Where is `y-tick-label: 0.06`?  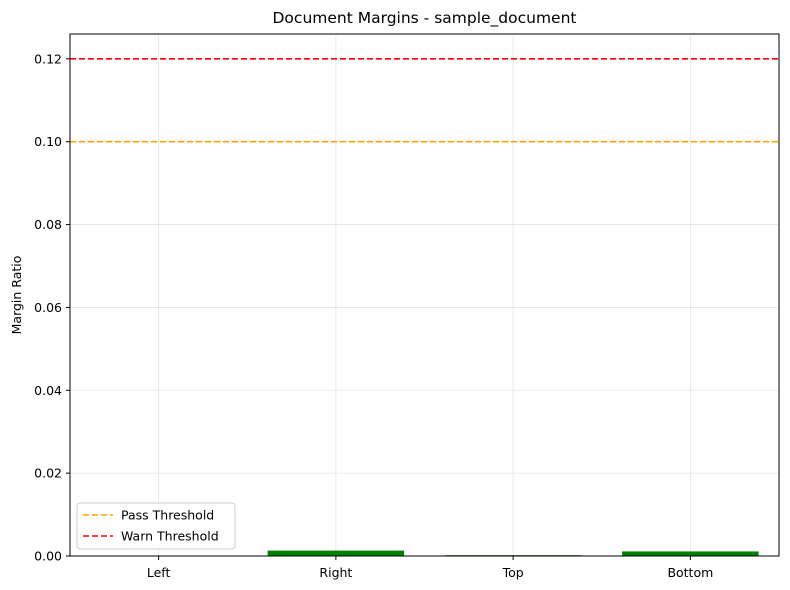 y-tick-label: 0.06 is located at coordinates (48, 307).